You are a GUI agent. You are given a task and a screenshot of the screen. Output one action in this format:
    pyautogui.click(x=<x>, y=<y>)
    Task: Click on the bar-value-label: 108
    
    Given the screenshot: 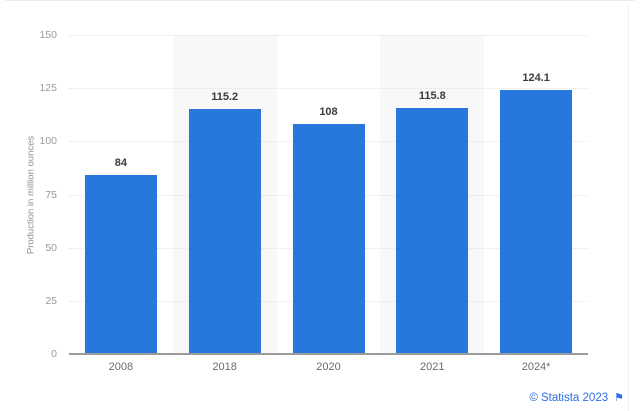 What is the action you would take?
    pyautogui.click(x=328, y=112)
    